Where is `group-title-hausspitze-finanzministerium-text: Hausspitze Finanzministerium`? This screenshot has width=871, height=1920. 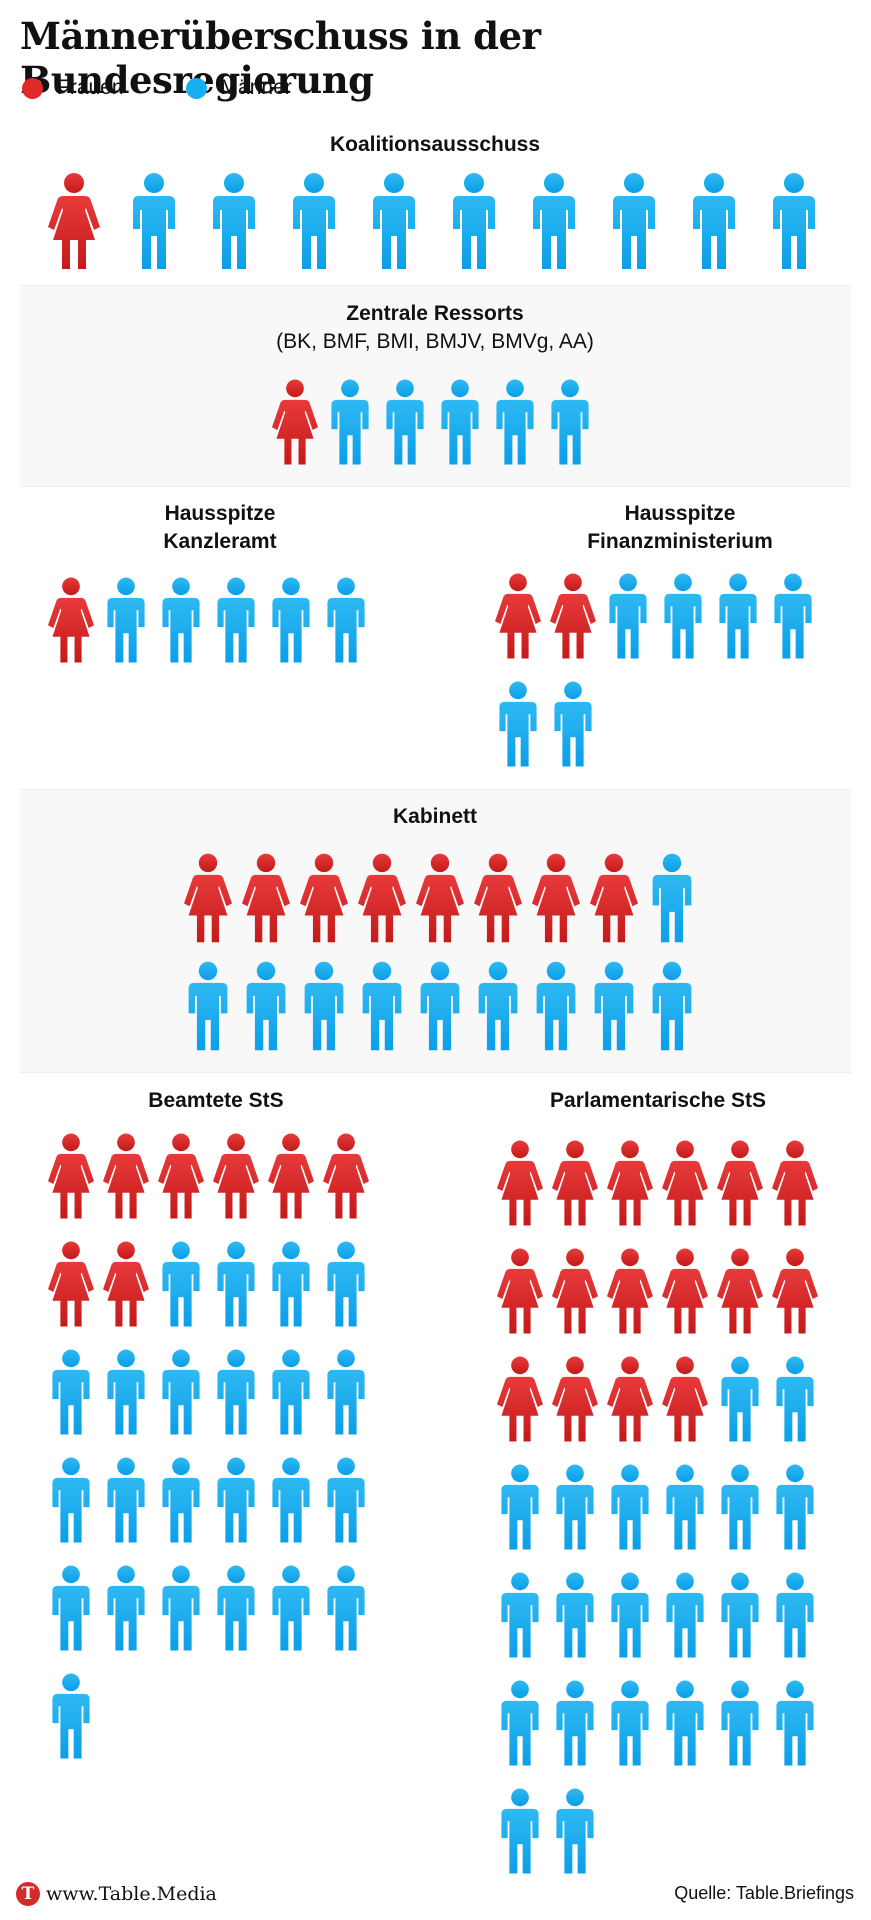 group-title-hausspitze-finanzministerium-text: Hausspitze Finanzministerium is located at coordinates (680, 527).